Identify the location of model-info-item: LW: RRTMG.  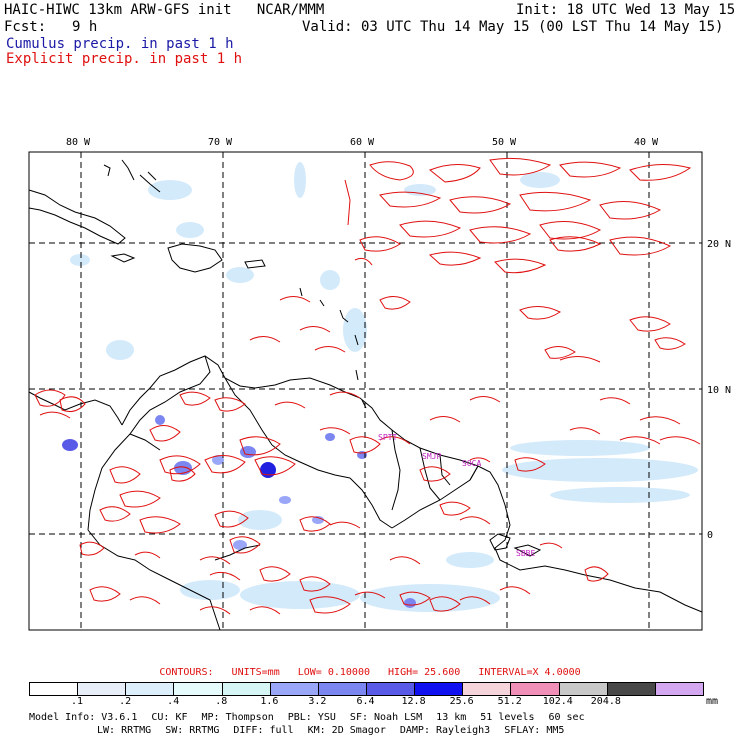
(124, 730).